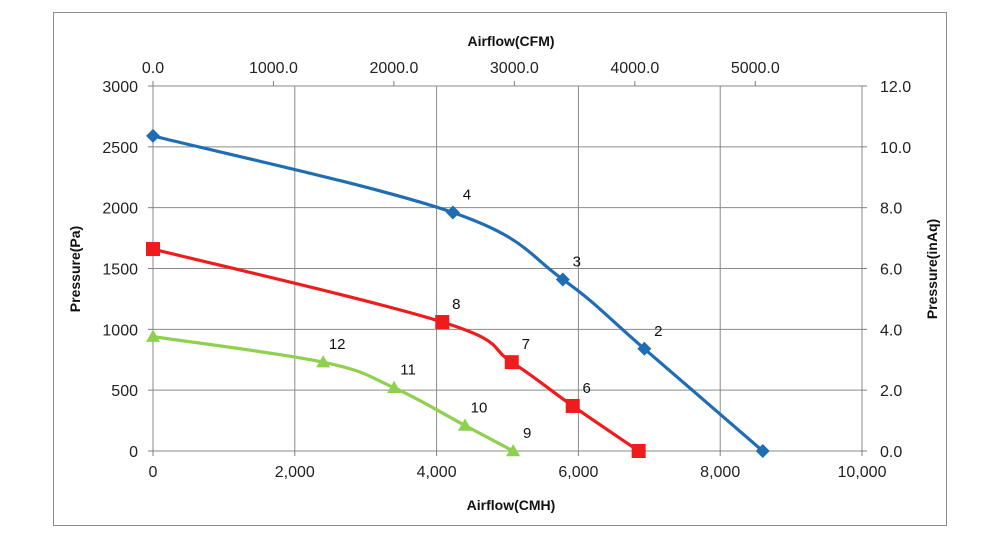  Describe the element at coordinates (658, 331) in the screenshot. I see `data-label: 2` at that location.